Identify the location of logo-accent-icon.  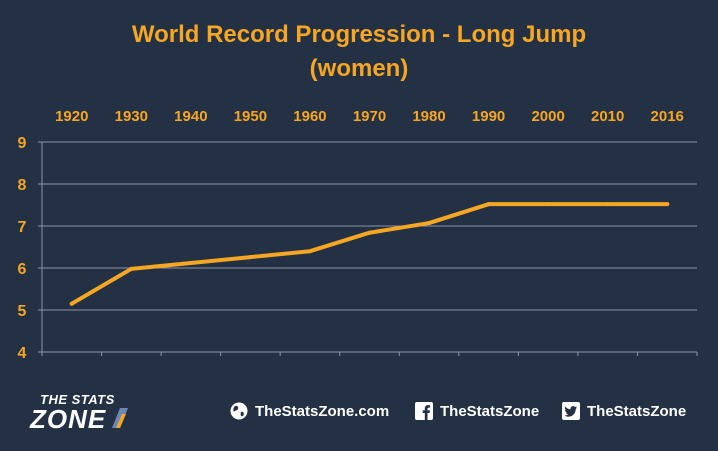
(120, 418).